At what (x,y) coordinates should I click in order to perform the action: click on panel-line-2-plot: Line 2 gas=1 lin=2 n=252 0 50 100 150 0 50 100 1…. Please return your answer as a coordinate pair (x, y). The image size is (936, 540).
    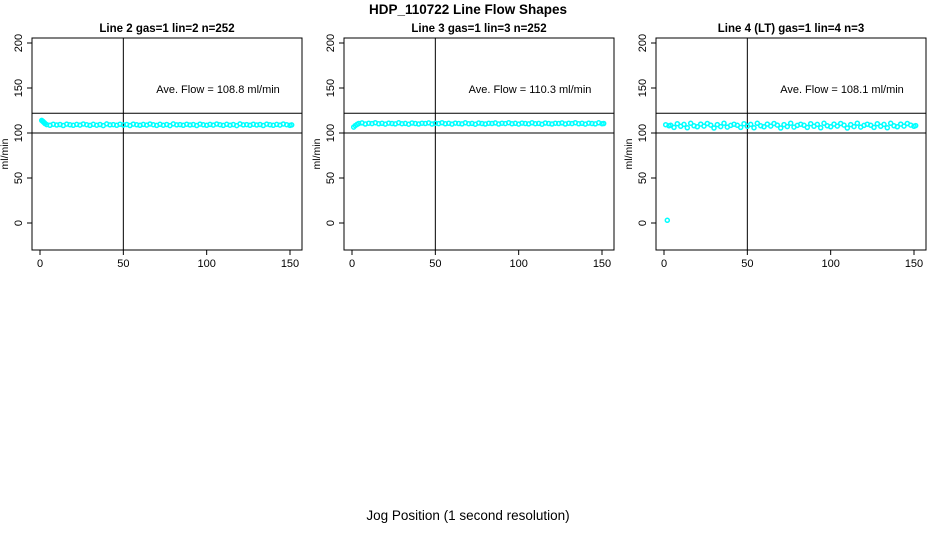
    Looking at the image, I should click on (151, 146).